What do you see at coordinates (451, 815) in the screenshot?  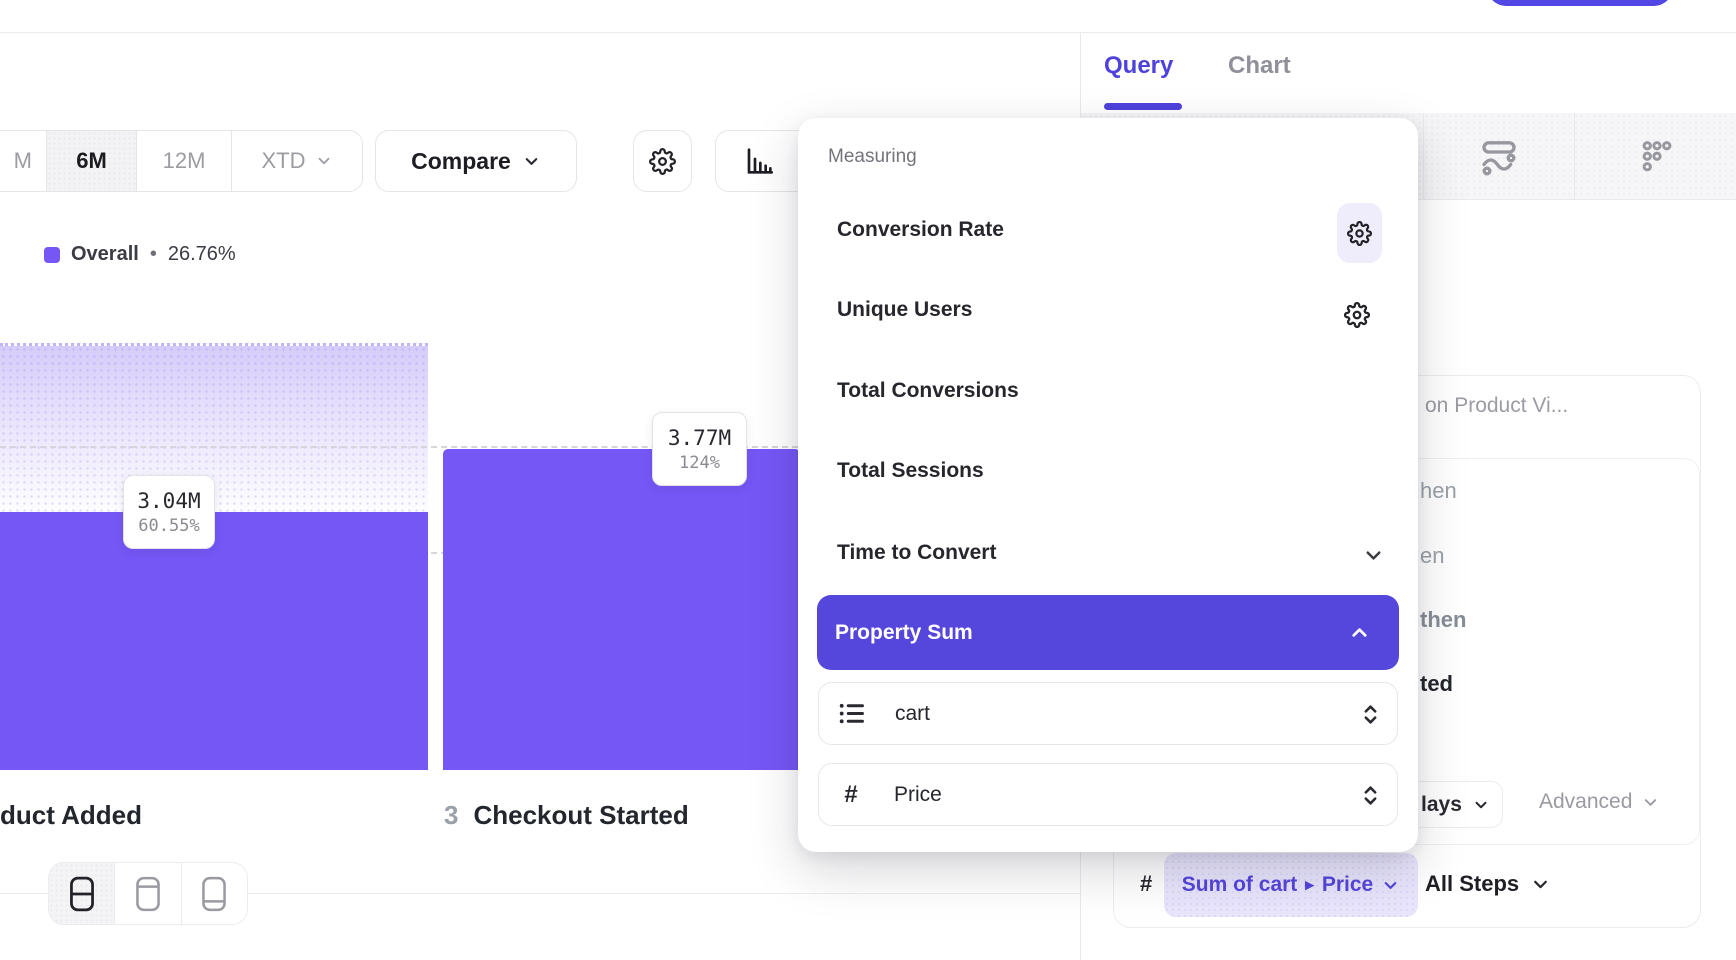 I see `step-number: 3` at bounding box center [451, 815].